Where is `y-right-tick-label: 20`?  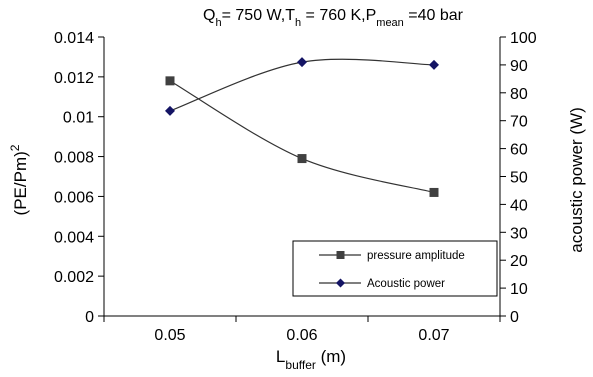 y-right-tick-label: 20 is located at coordinates (519, 261).